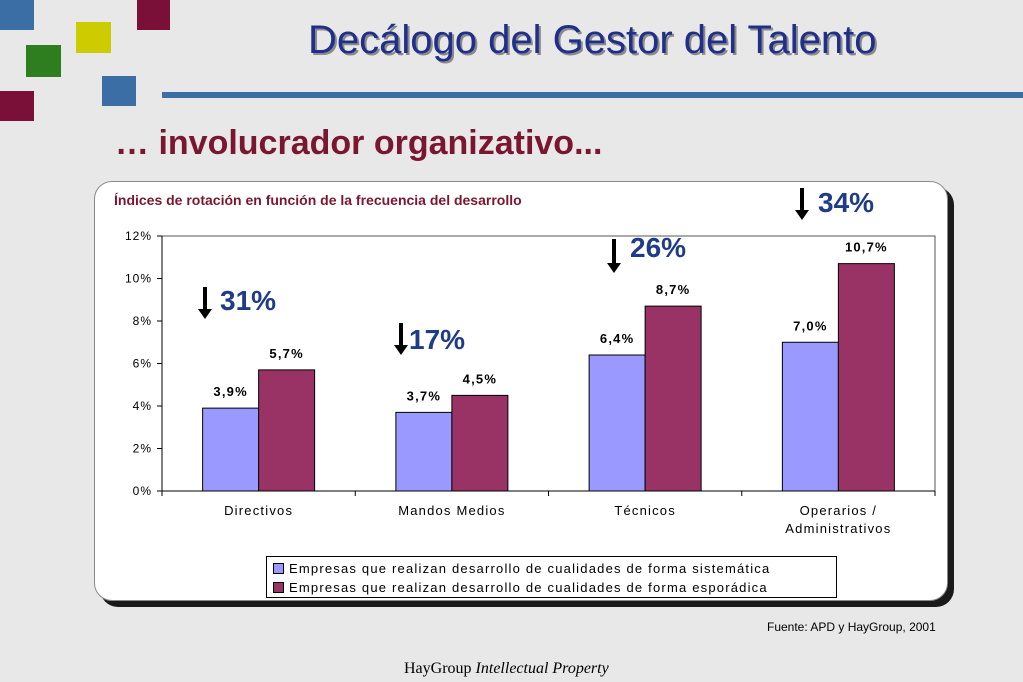  What do you see at coordinates (592, 40) in the screenshot?
I see `page-title: Decálogo del Gestor del Talento` at bounding box center [592, 40].